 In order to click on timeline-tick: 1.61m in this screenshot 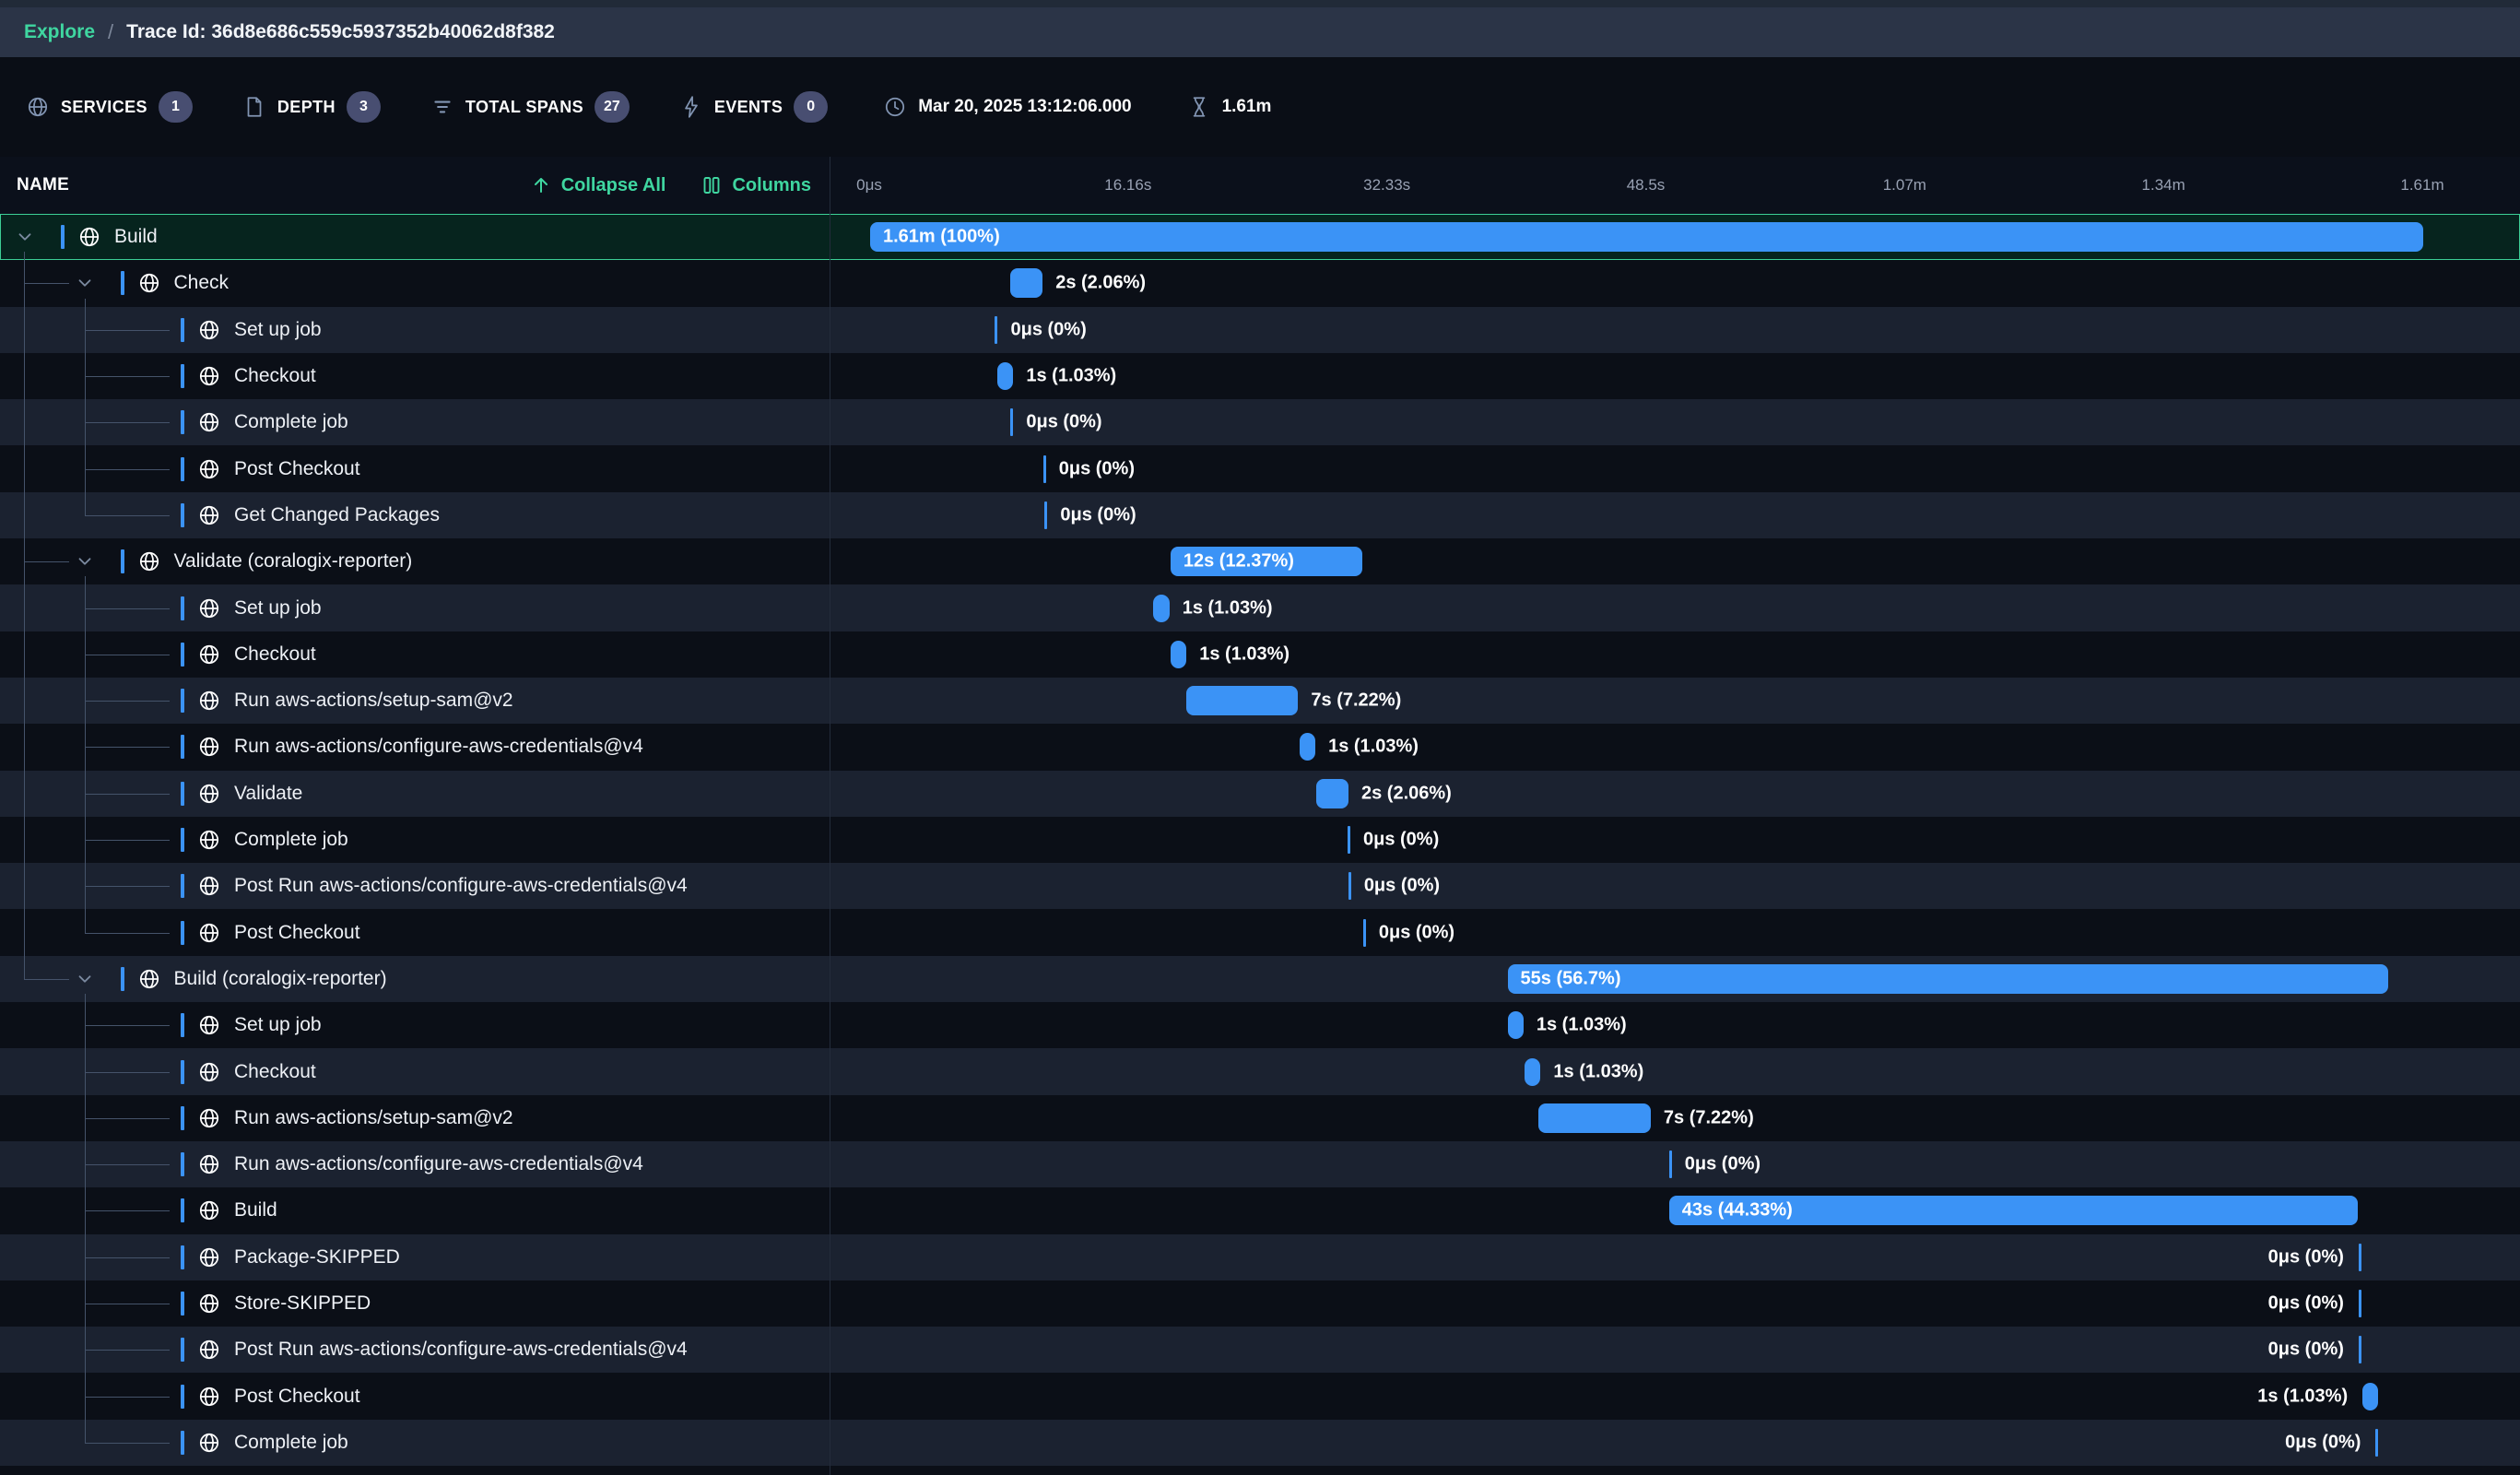, I will do `click(2422, 185)`.